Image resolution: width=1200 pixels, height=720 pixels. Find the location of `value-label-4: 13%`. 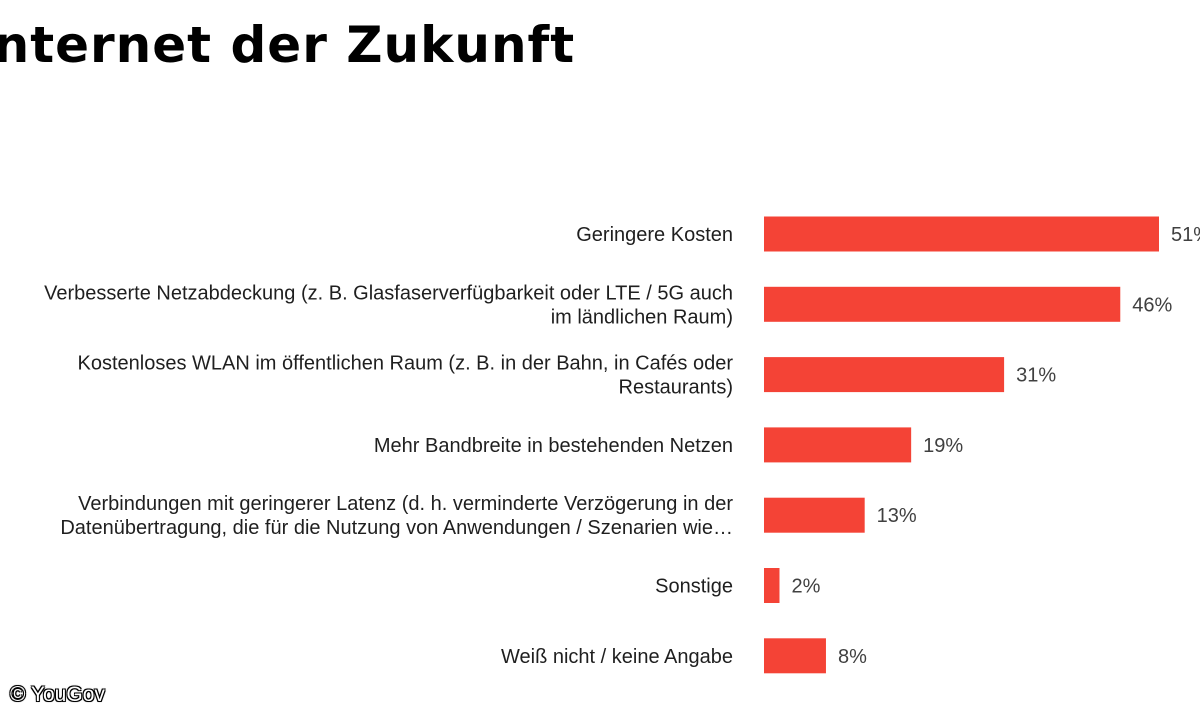

value-label-4: 13% is located at coordinates (897, 516).